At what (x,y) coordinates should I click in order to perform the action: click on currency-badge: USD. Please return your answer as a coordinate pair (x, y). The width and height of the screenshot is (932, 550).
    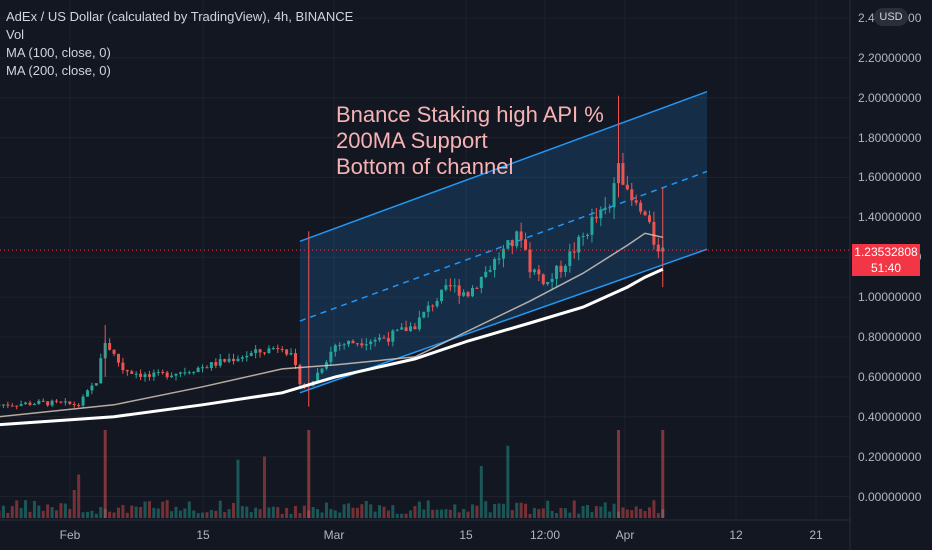
    Looking at the image, I should click on (891, 17).